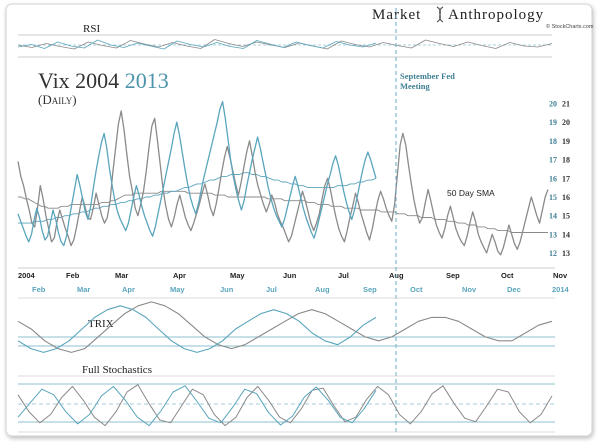 Image resolution: width=600 pixels, height=447 pixels. Describe the element at coordinates (27, 275) in the screenshot. I see `x-tick-2004: 2004` at that location.